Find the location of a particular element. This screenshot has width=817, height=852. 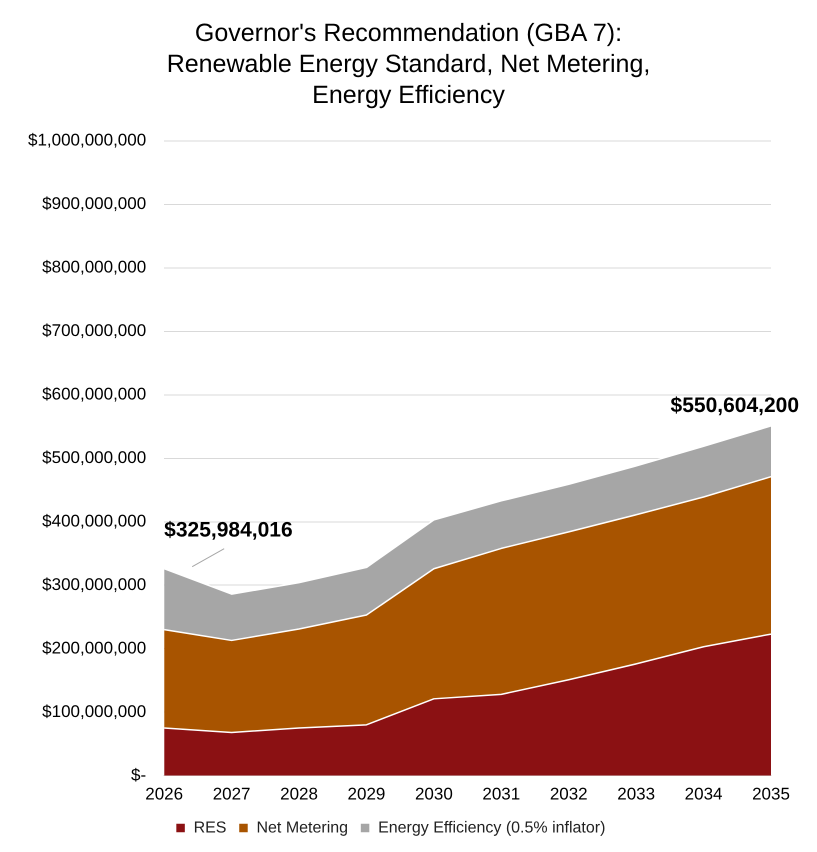

y-tick-label: $- is located at coordinates (138, 774).